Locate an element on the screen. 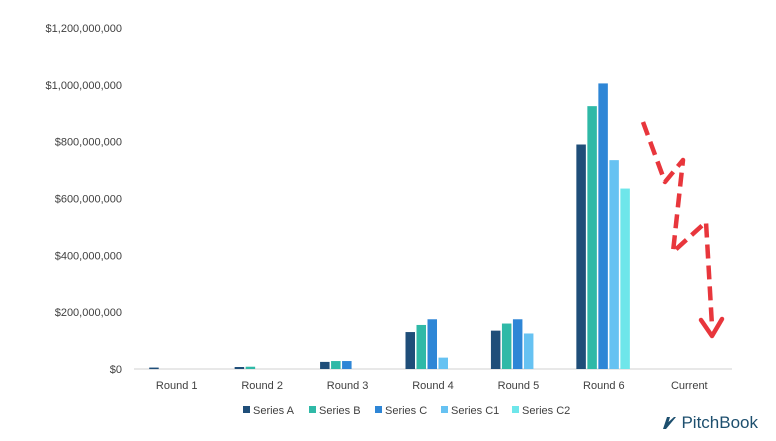 This screenshot has height=441, width=776. x-tick-label: Round 3 is located at coordinates (348, 386).